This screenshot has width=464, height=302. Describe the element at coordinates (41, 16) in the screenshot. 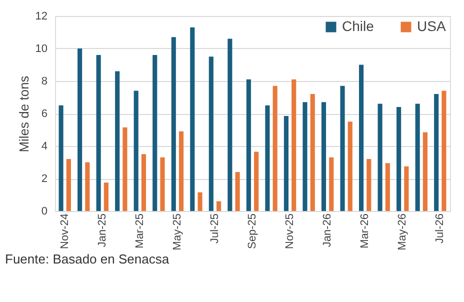

I see `y-tick-label: 12` at that location.